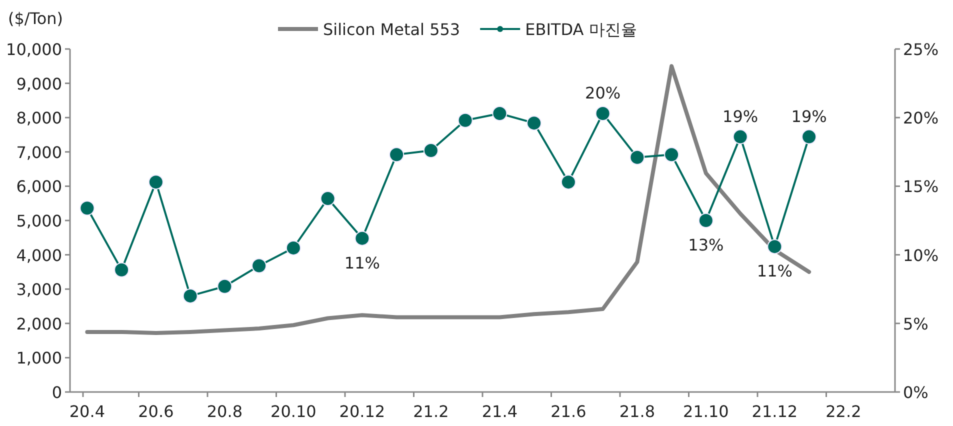  What do you see at coordinates (921, 49) in the screenshot?
I see `y2-tick-label: 25%` at bounding box center [921, 49].